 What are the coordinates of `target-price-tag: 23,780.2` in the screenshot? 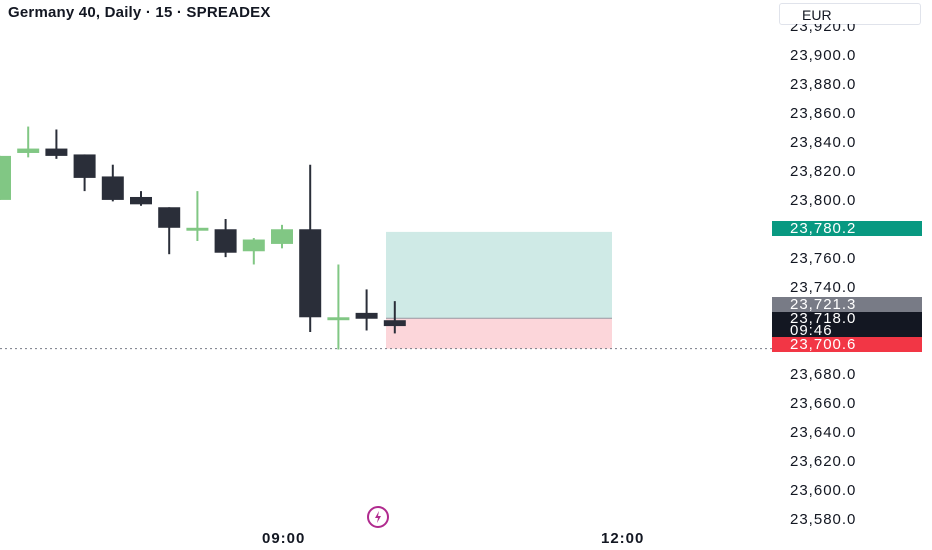 It's located at (847, 228).